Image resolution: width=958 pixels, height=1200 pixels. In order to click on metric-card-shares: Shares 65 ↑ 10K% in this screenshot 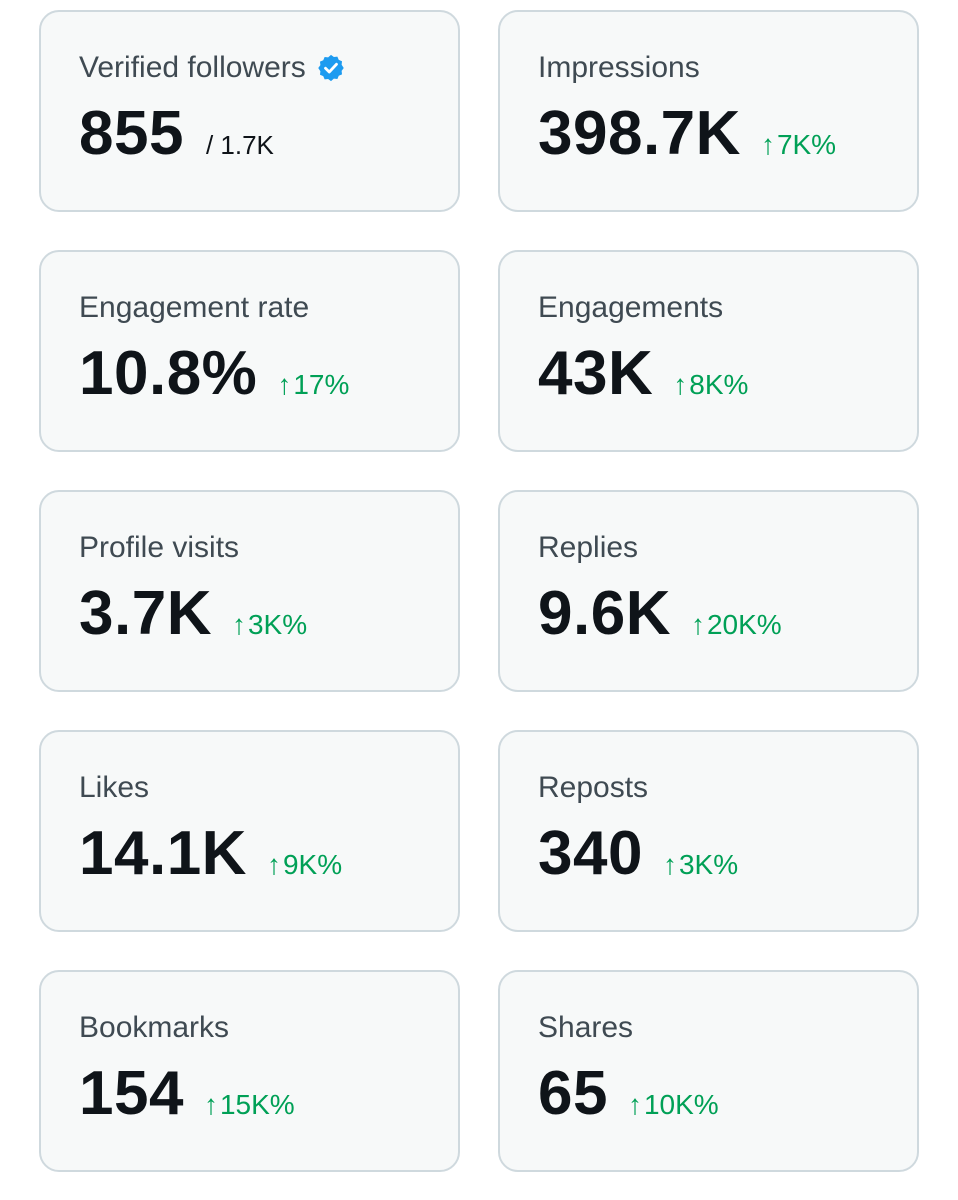, I will do `click(708, 1071)`.